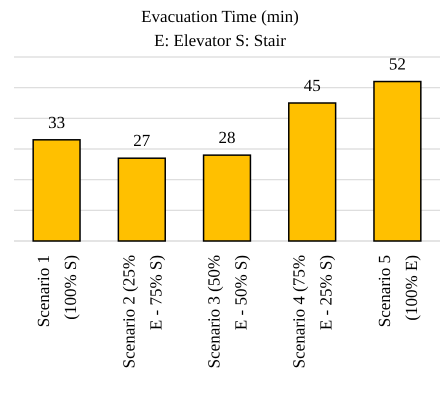 The width and height of the screenshot is (440, 415). Describe the element at coordinates (57, 122) in the screenshot. I see `data-label: 33` at that location.